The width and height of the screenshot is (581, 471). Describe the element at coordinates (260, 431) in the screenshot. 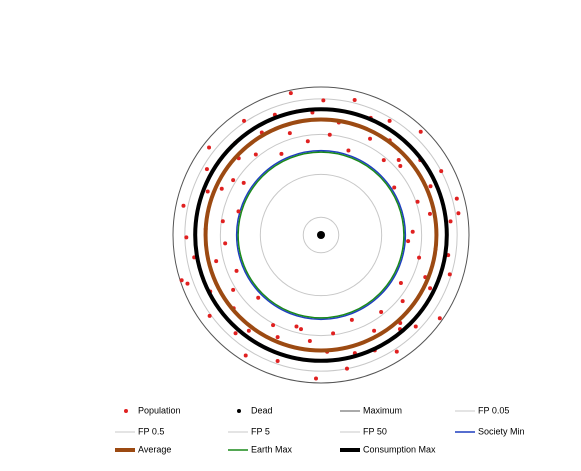

I see `legend-label: FP 5` at that location.